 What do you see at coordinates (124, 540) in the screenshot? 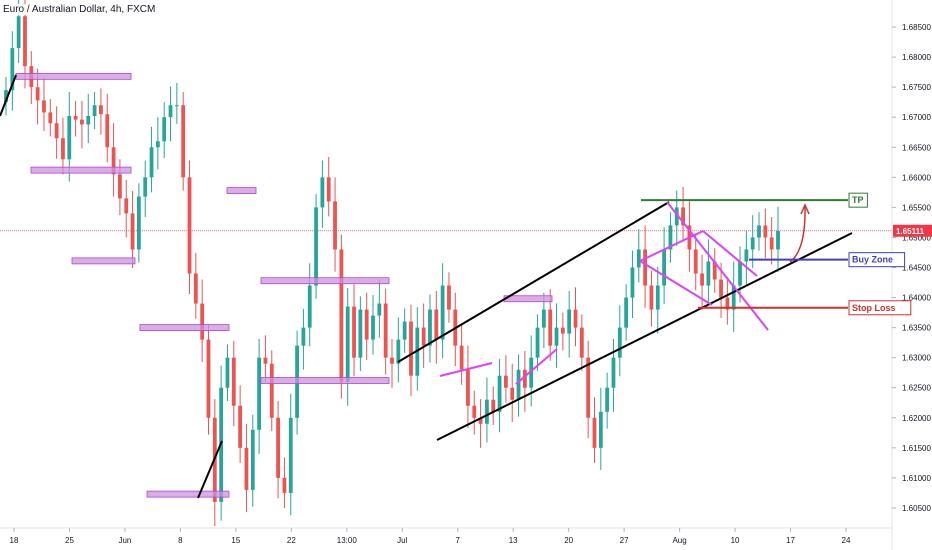
I see `time-tick-label: Jun` at bounding box center [124, 540].